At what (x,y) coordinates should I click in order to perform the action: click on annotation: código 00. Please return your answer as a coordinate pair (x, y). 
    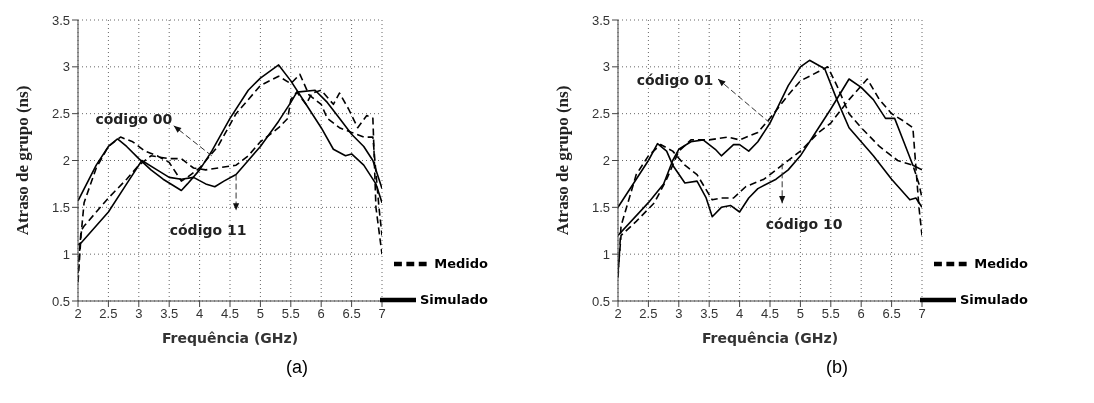
    Looking at the image, I should click on (134, 118).